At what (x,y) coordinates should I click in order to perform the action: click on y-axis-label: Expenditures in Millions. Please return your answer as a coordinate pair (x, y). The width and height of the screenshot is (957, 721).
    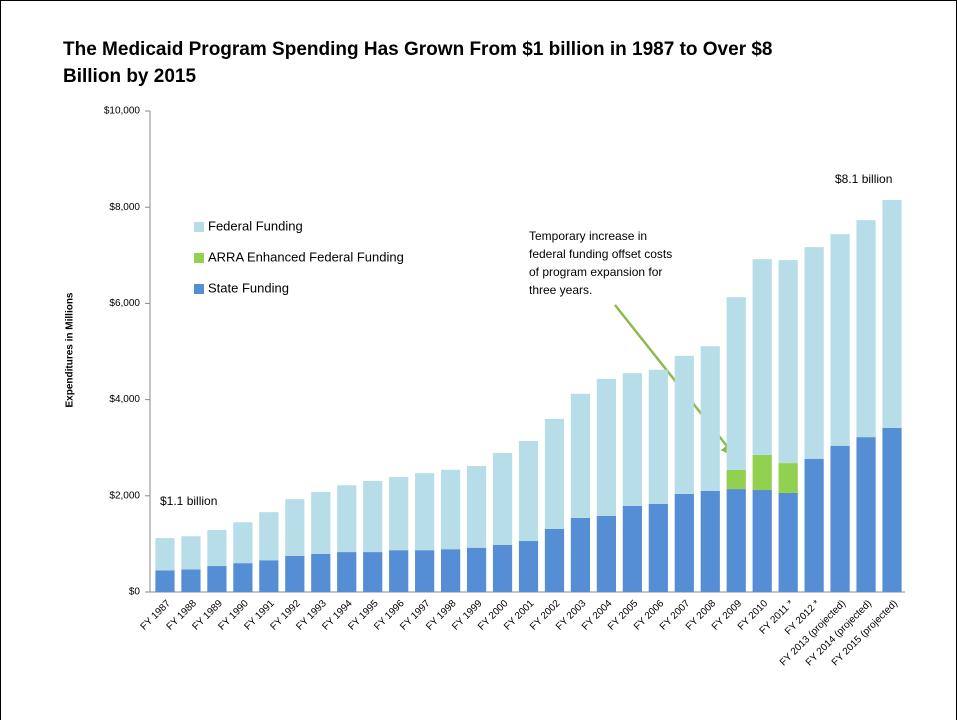
    Looking at the image, I should click on (70, 349).